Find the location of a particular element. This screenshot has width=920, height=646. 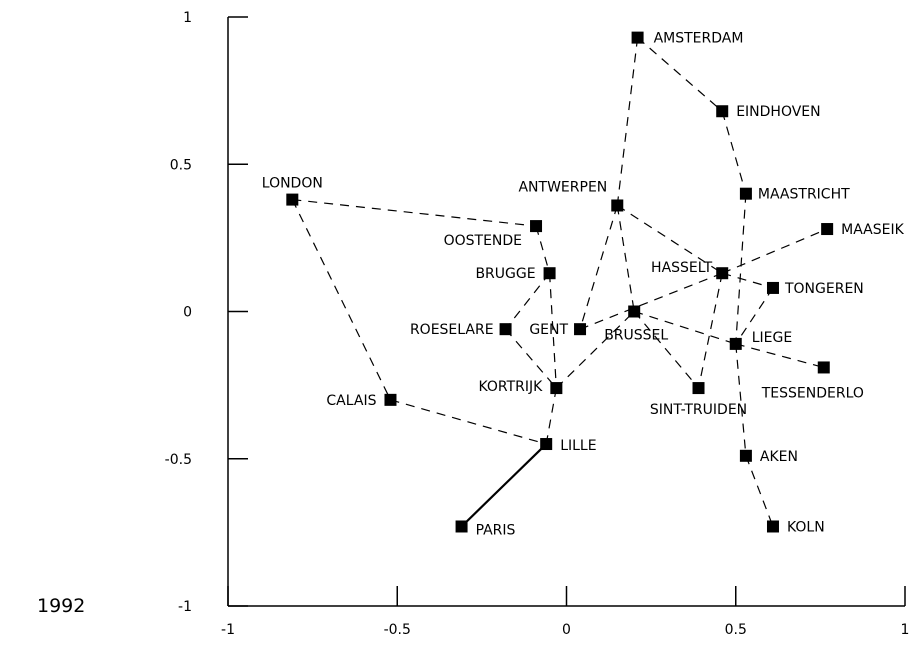

y-tick-label: 0.5 is located at coordinates (181, 165).